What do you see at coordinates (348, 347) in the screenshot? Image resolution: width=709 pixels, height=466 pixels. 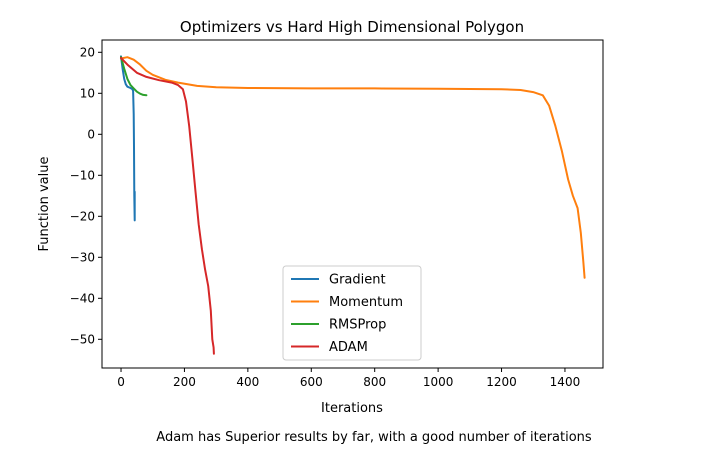 I see `legend-label-adam: ADAM` at bounding box center [348, 347].